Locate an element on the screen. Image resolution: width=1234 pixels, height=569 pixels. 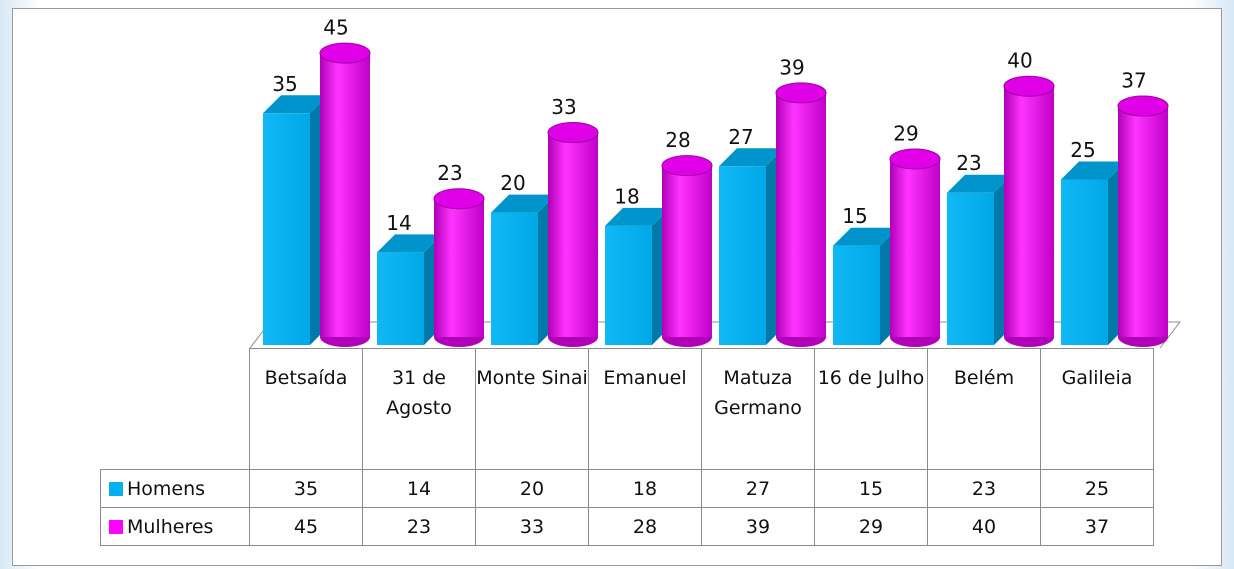
table-value: 15 is located at coordinates (871, 488).